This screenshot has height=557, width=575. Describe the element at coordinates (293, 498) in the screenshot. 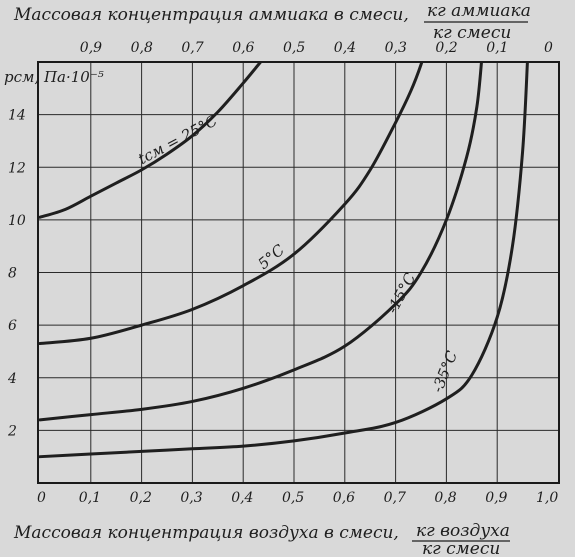

I see `x-tick-label: 0,5` at that location.